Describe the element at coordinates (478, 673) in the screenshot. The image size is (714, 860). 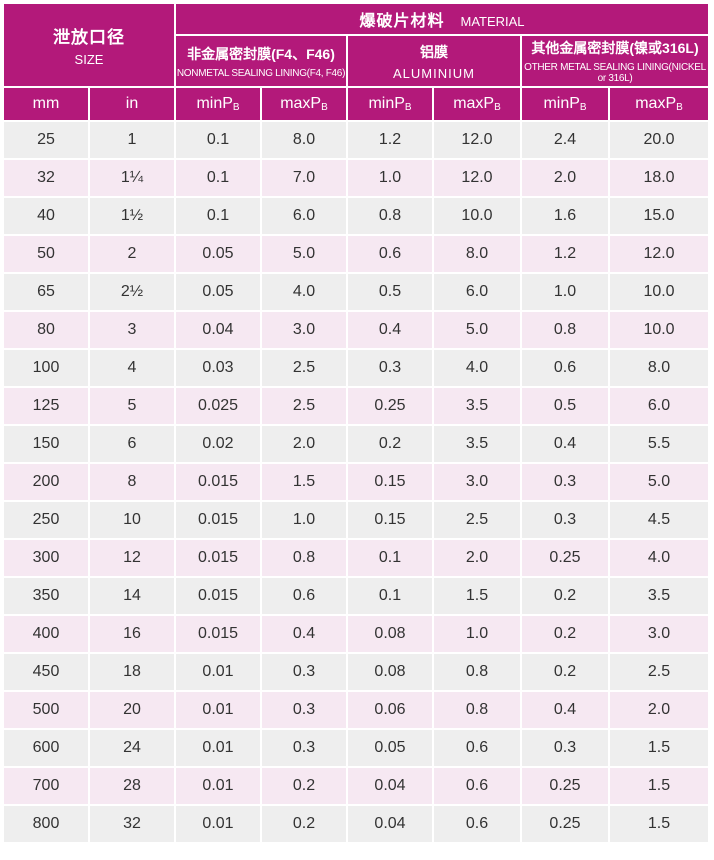
I see `cell-aluminium-max: 0.8` at that location.